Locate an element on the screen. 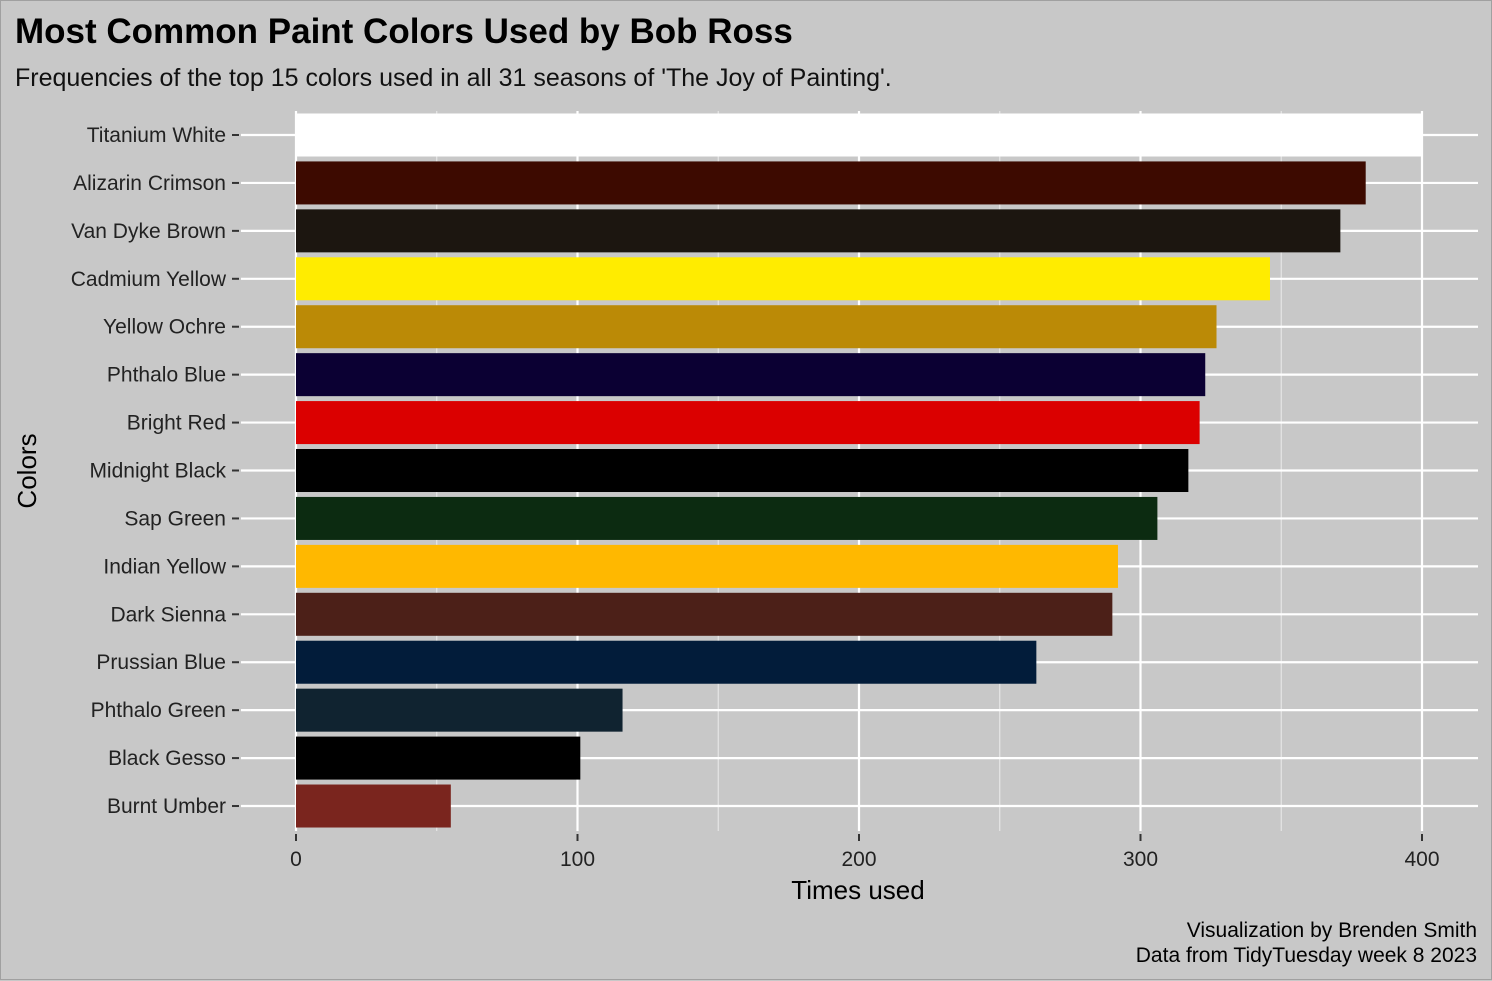  y-axis-title: Colors is located at coordinates (27, 470).